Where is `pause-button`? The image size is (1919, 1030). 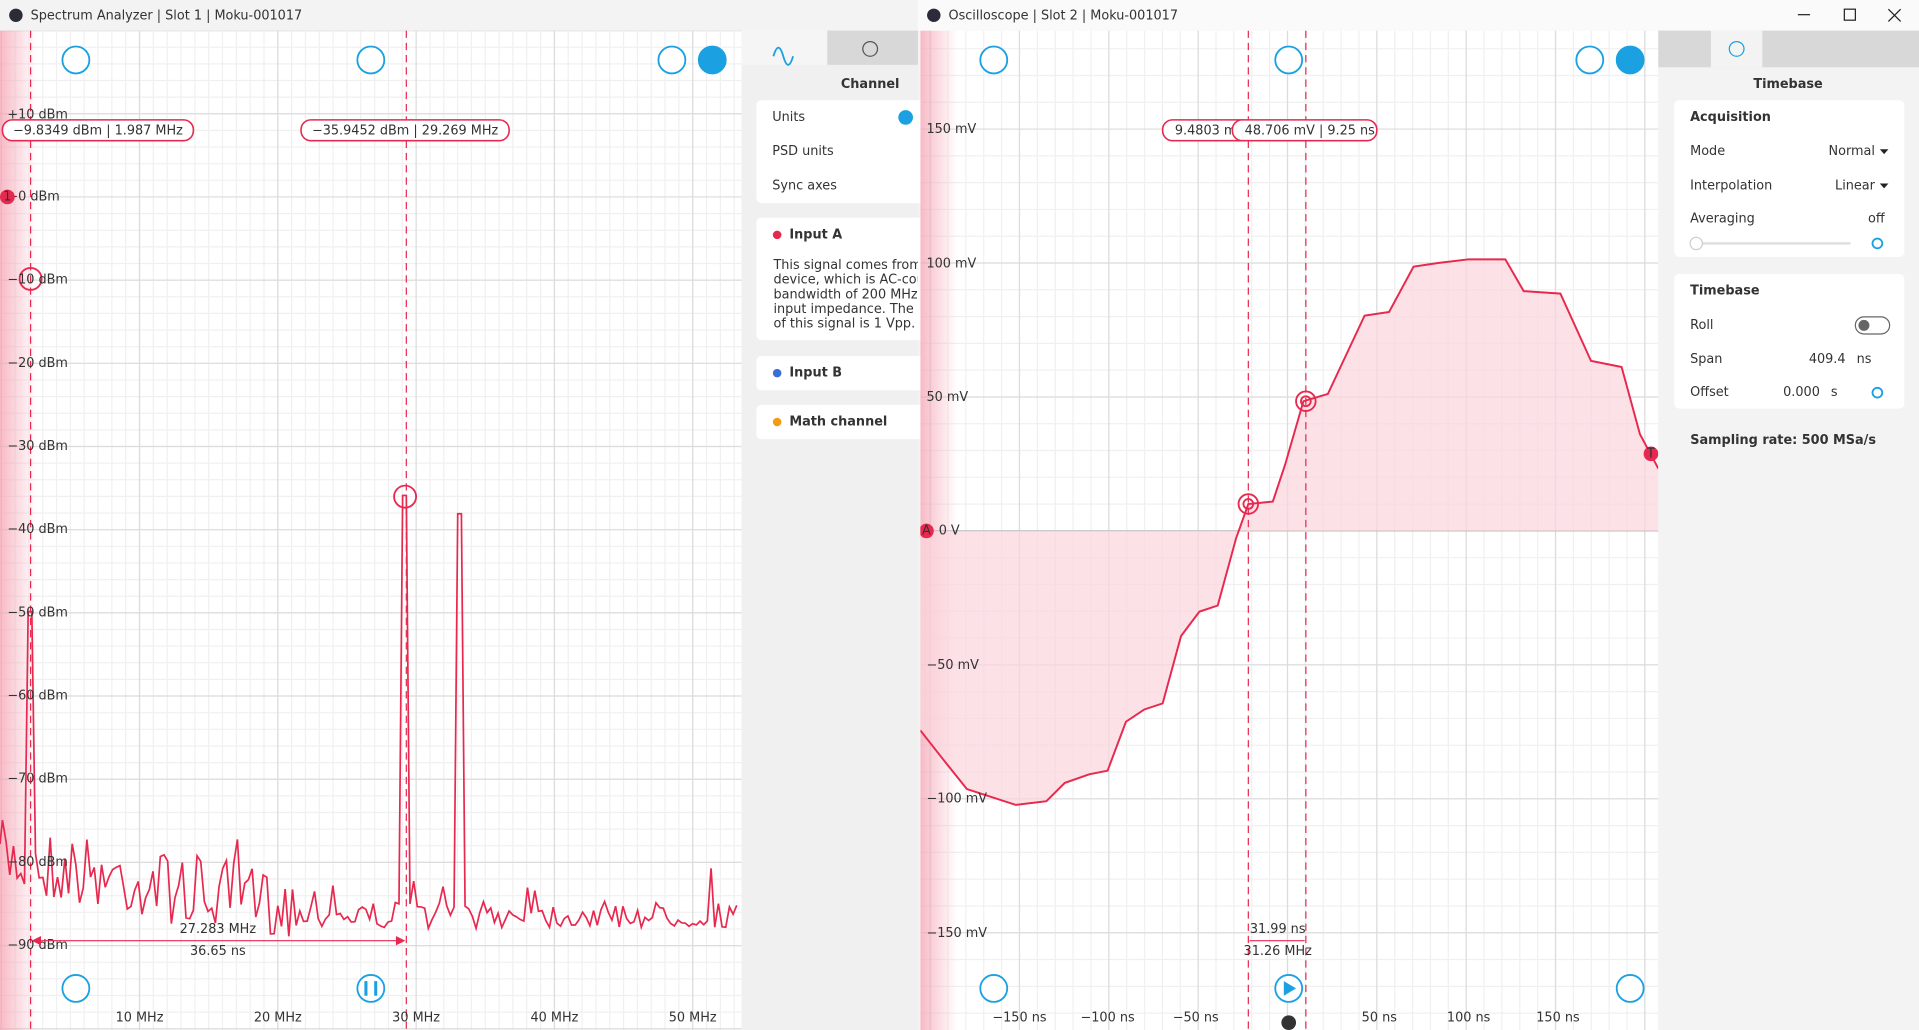 pause-button is located at coordinates (371, 988).